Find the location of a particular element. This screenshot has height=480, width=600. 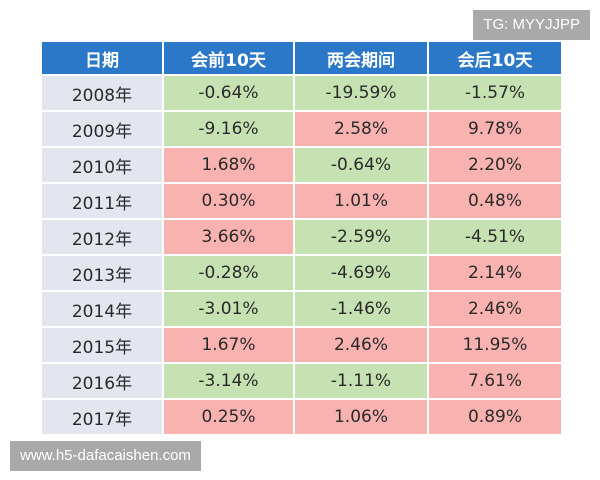

year-cell: 2015年 is located at coordinates (102, 345).